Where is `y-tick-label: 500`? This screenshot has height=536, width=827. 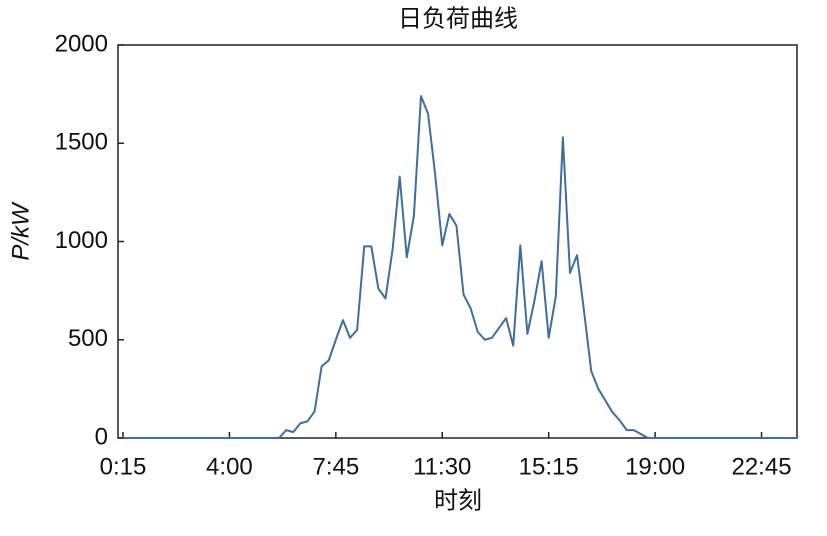
y-tick-label: 500 is located at coordinates (88, 338).